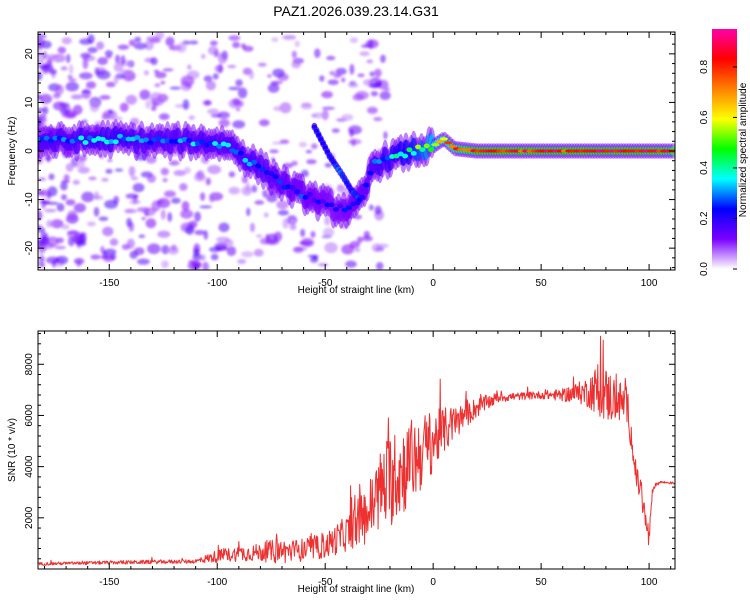 The image size is (750, 600). Describe the element at coordinates (325, 283) in the screenshot. I see `x-tick-label: -50` at that location.